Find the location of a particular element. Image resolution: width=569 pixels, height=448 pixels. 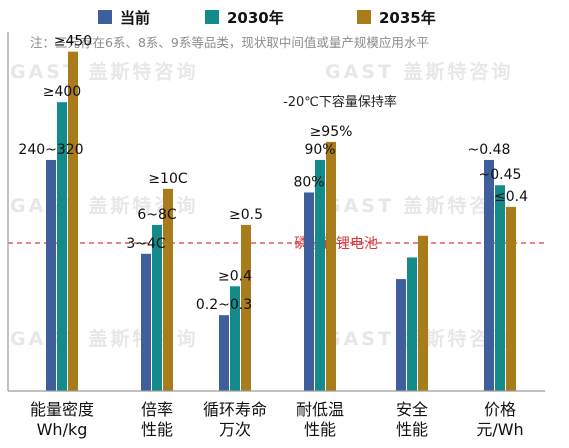

data-label: 6~8C is located at coordinates (157, 215).